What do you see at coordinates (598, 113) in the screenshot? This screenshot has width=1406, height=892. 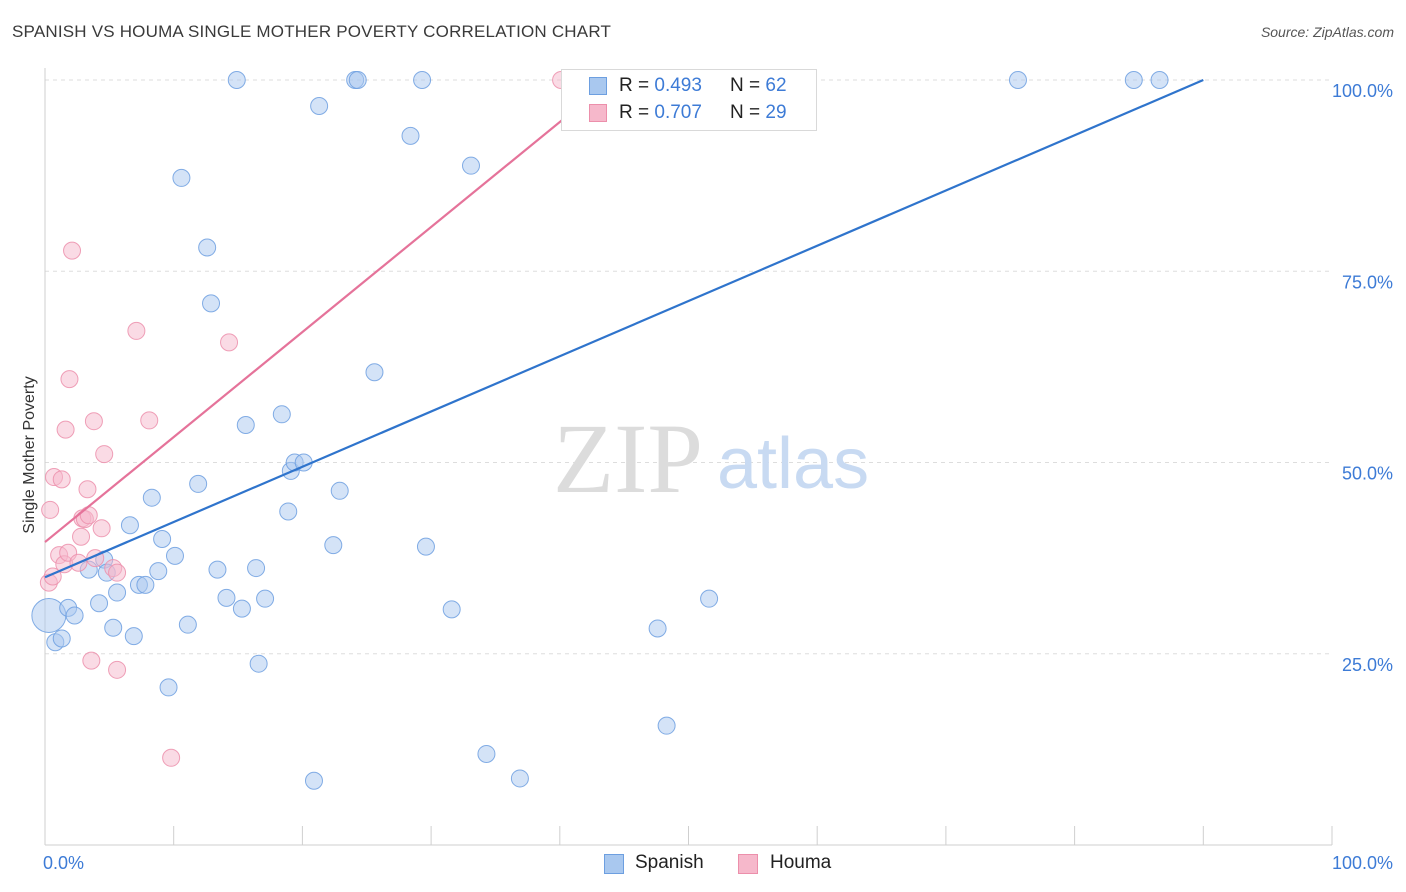 I see `legend-swatch-houma` at bounding box center [598, 113].